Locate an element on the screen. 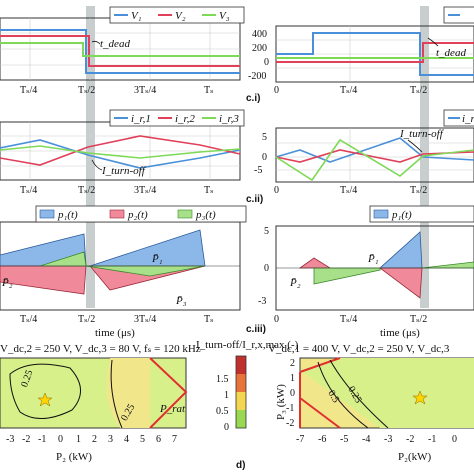 This screenshot has height=474, width=474. y-tick: -200 is located at coordinates (257, 76).